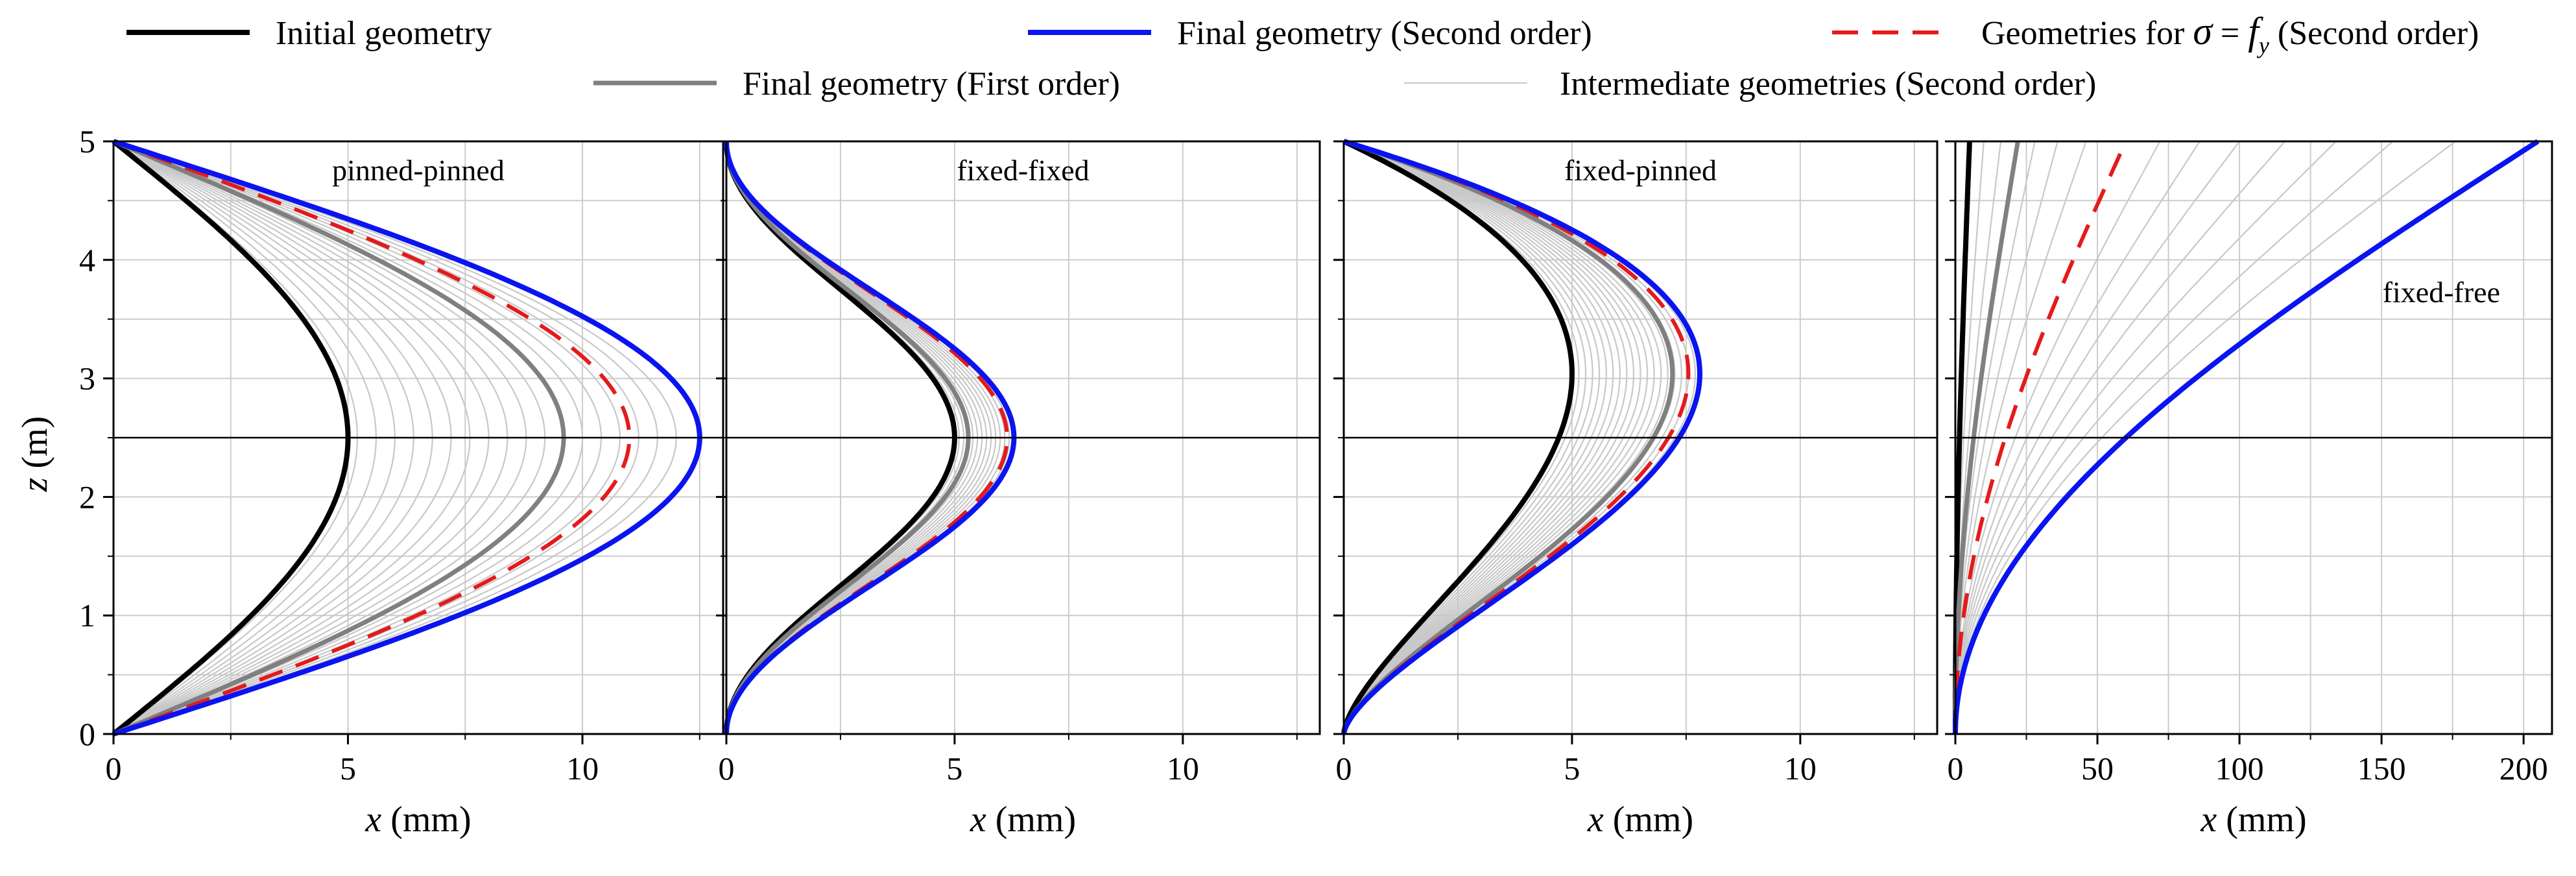  What do you see at coordinates (2097, 768) in the screenshot?
I see `x-tick-label: 50` at bounding box center [2097, 768].